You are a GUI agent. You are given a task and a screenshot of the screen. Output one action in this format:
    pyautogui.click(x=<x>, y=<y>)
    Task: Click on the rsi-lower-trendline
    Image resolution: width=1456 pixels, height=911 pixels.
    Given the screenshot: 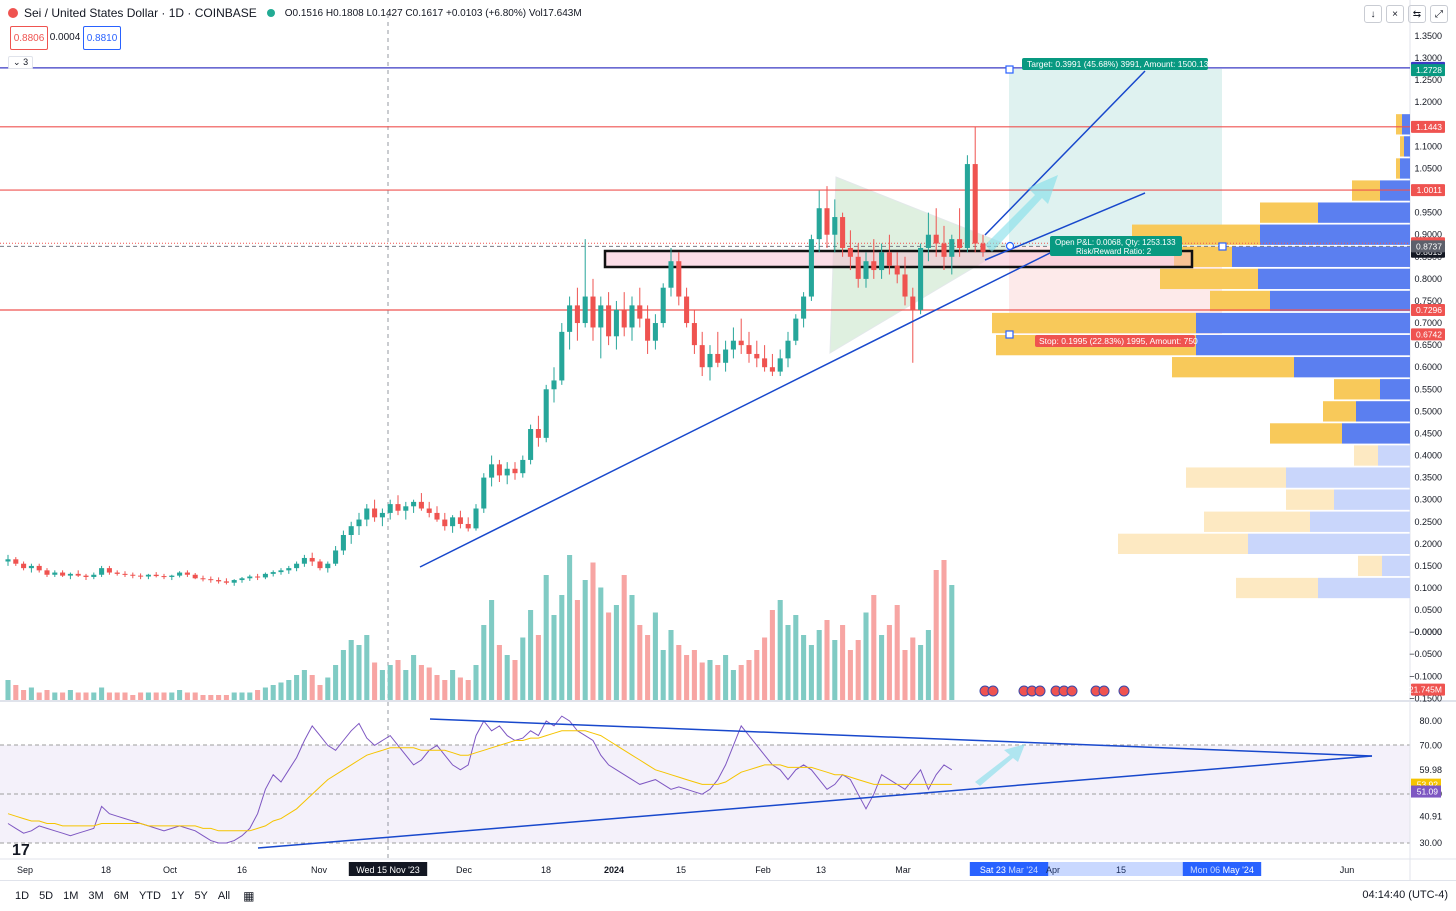 What is the action you would take?
    pyautogui.click(x=815, y=802)
    